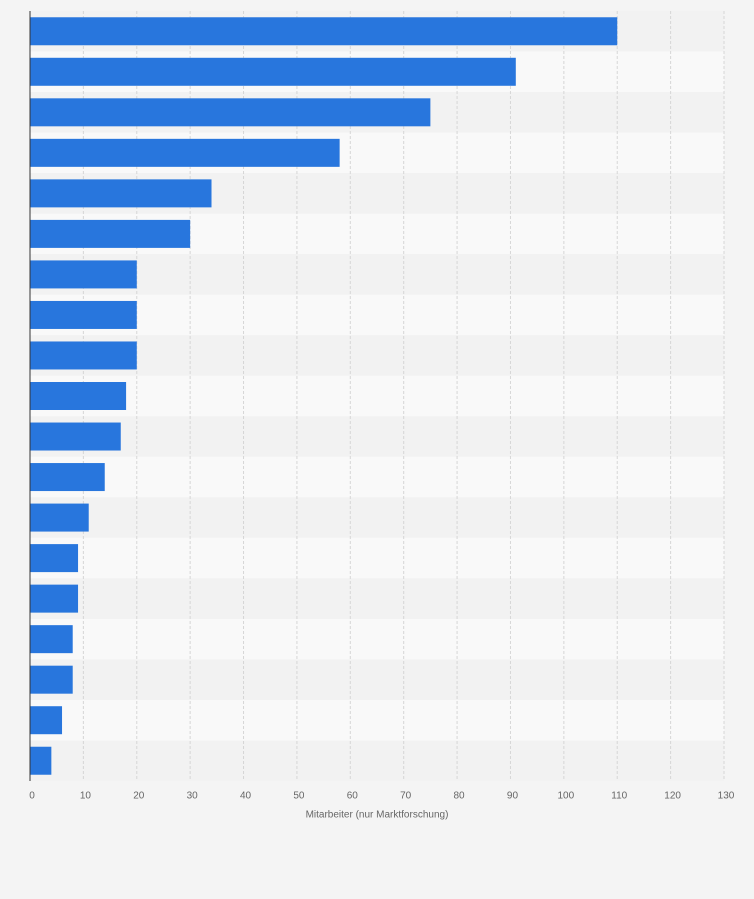 Image resolution: width=754 pixels, height=899 pixels. I want to click on x-tick-label: 20, so click(139, 796).